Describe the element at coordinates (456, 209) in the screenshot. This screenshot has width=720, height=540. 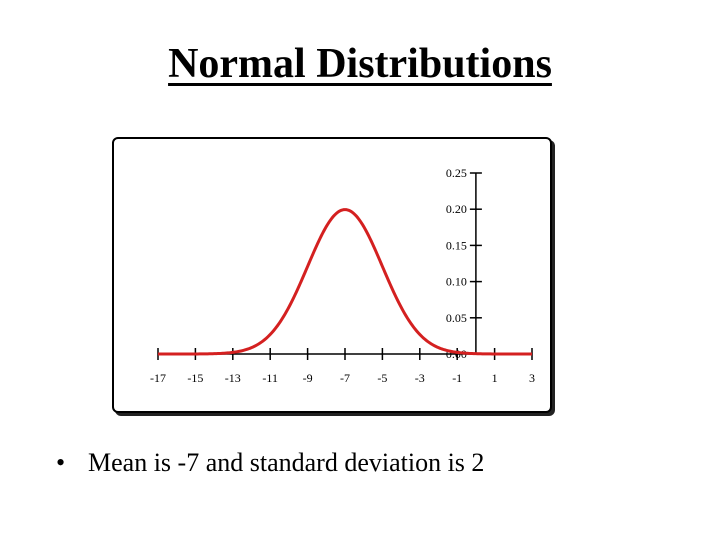
I see `y-tick-label: 0.20` at that location.